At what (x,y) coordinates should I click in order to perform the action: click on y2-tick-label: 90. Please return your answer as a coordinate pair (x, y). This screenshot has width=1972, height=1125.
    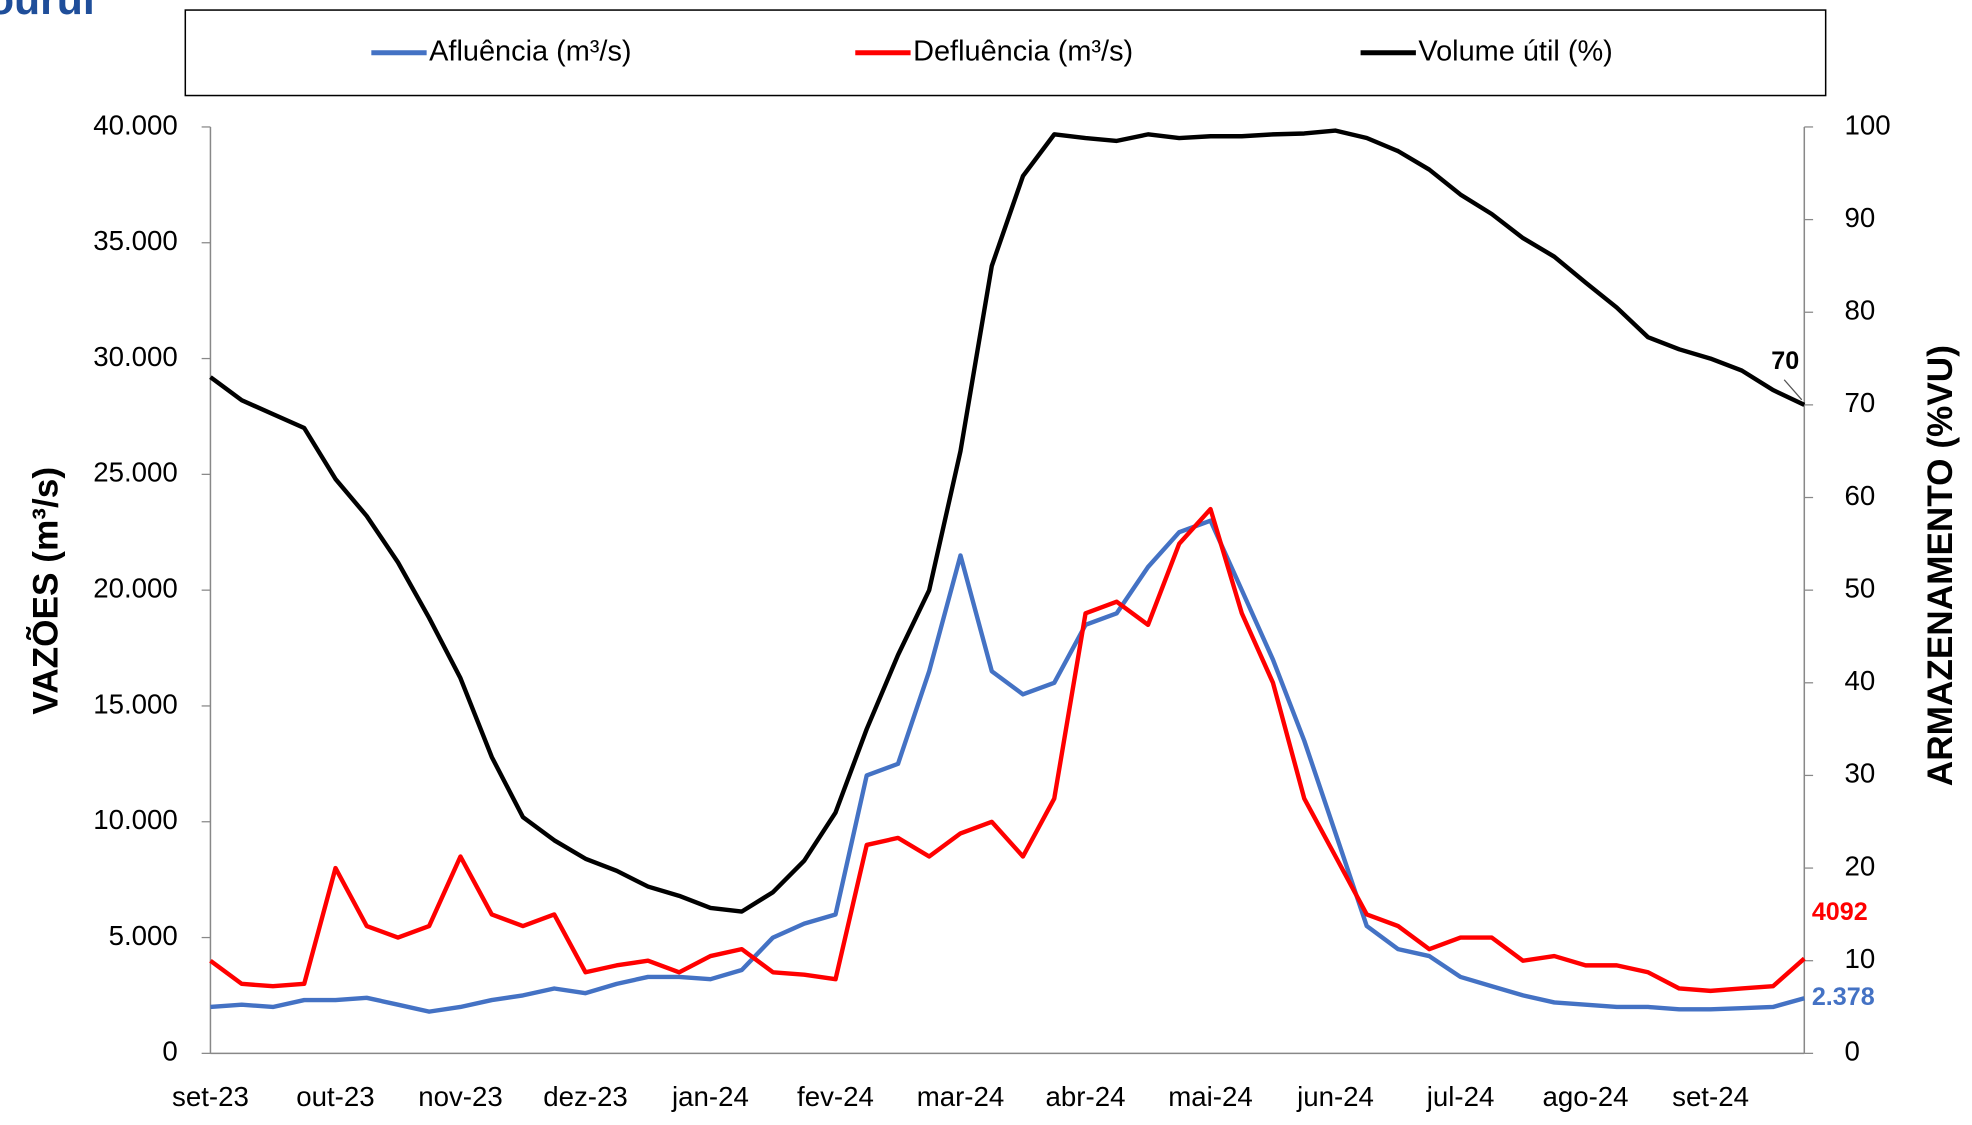
    Looking at the image, I should click on (1860, 217).